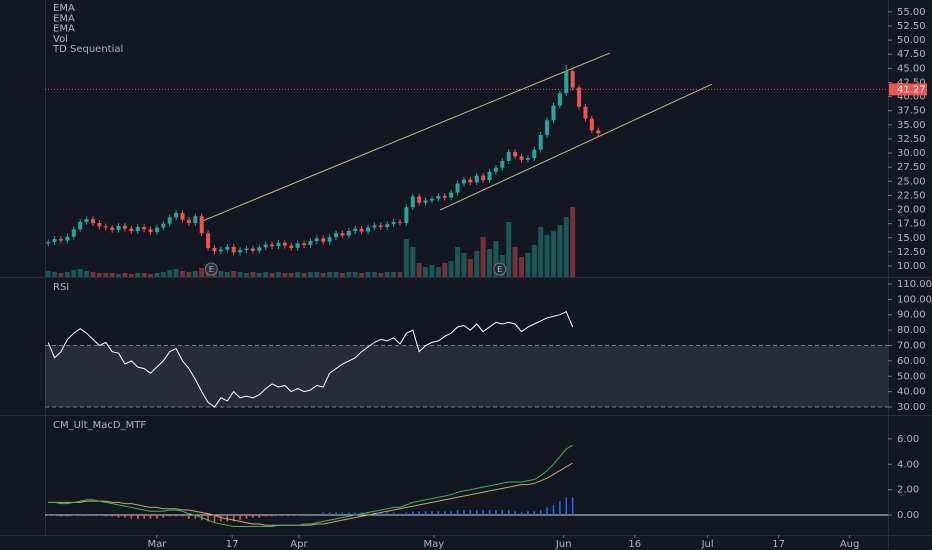 The width and height of the screenshot is (932, 550). What do you see at coordinates (911, 97) in the screenshot?
I see `y-tick-label: 40.00` at bounding box center [911, 97].